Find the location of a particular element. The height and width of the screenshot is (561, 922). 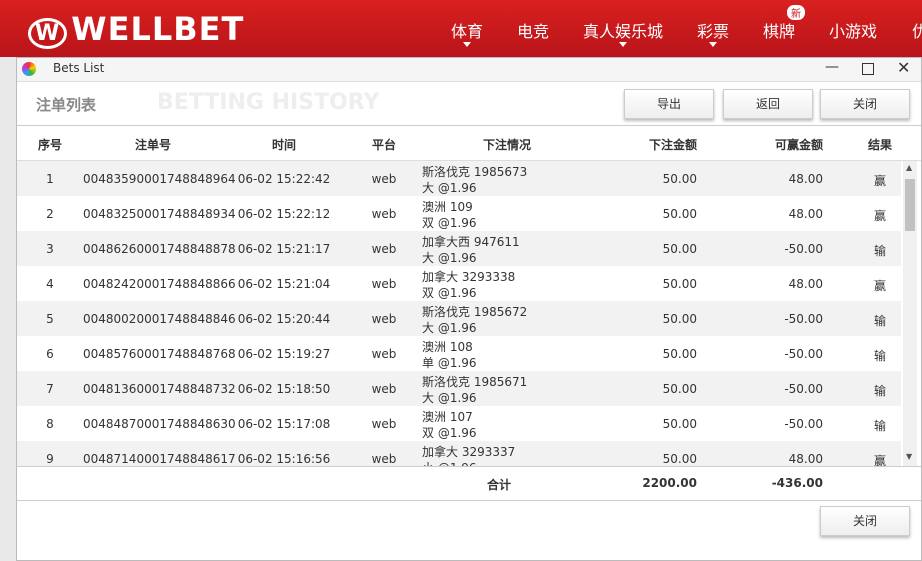

app-icon is located at coordinates (29, 69).